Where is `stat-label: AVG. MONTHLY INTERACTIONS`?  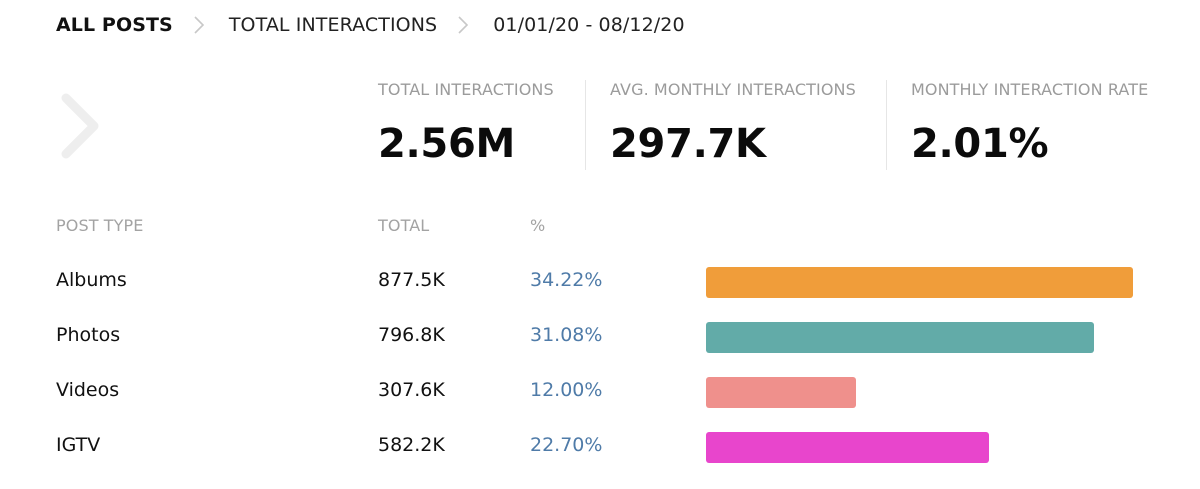
stat-label: AVG. MONTHLY INTERACTIONS is located at coordinates (733, 89).